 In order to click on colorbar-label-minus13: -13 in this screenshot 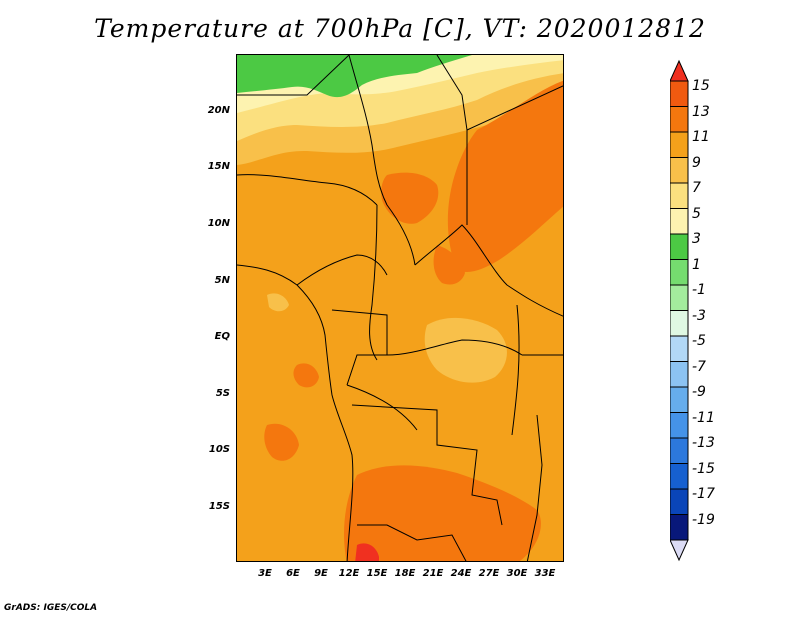, I will do `click(703, 443)`.